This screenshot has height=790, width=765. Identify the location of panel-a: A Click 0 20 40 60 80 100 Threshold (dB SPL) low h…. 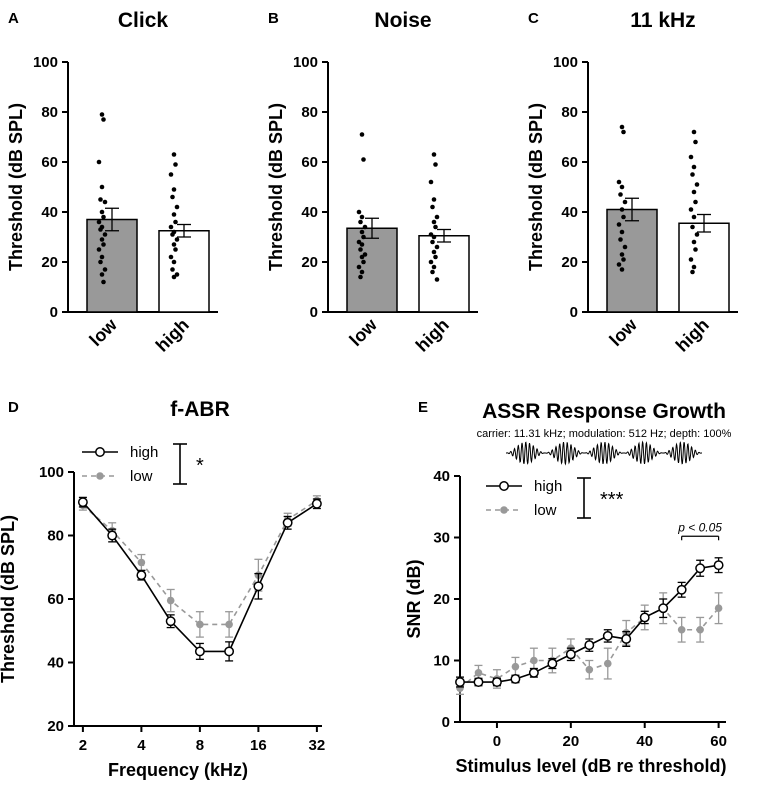
(112, 182).